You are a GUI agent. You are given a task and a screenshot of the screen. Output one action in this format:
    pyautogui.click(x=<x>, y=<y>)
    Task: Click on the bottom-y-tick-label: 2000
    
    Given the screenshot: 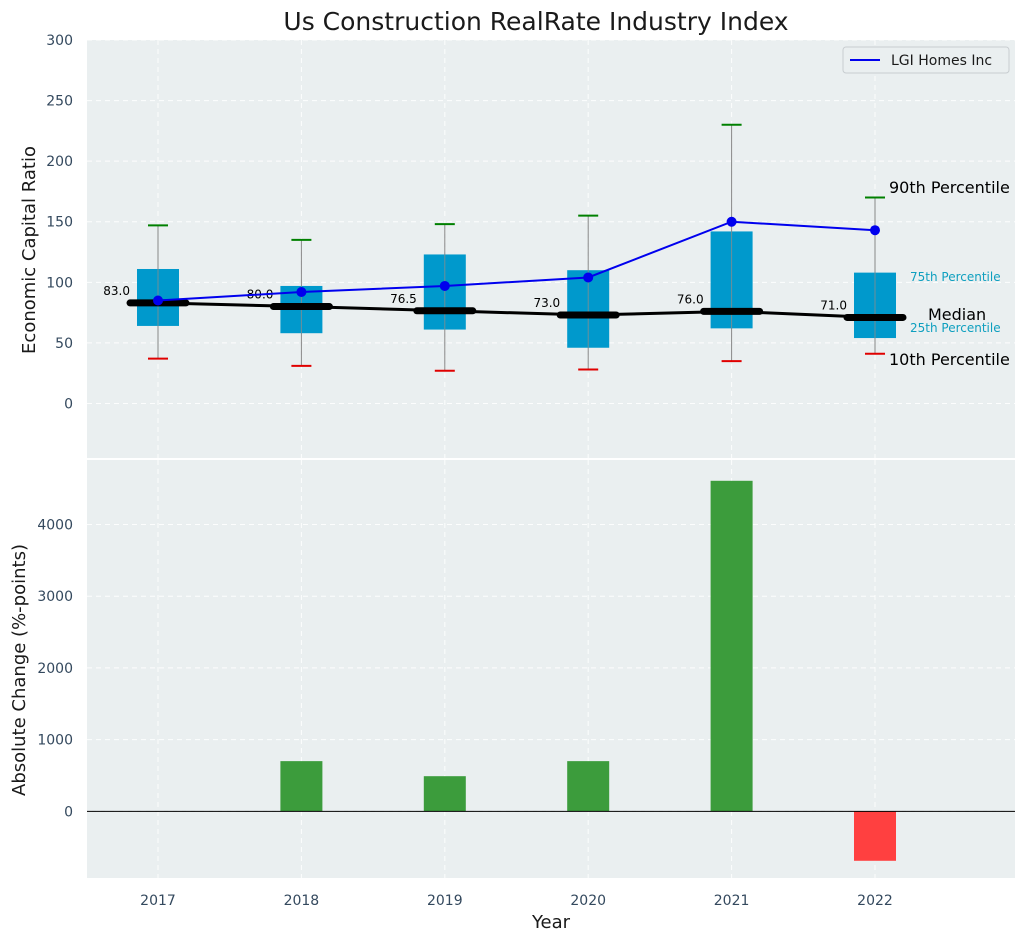 What is the action you would take?
    pyautogui.click(x=55, y=669)
    